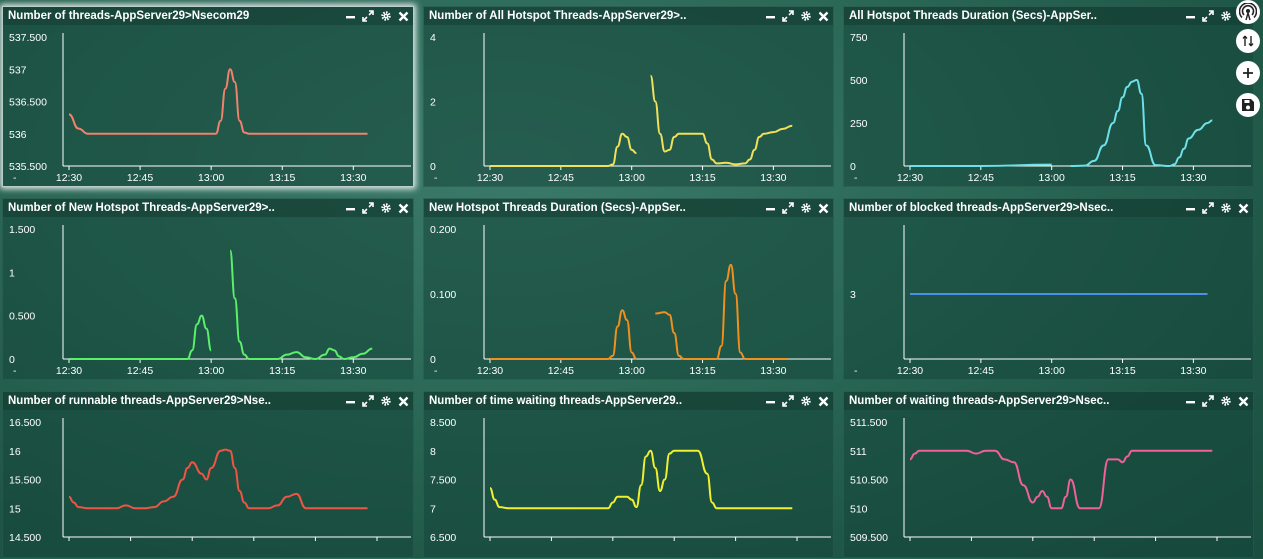  Describe the element at coordinates (859, 509) in the screenshot. I see `y-tick-label: 510` at that location.